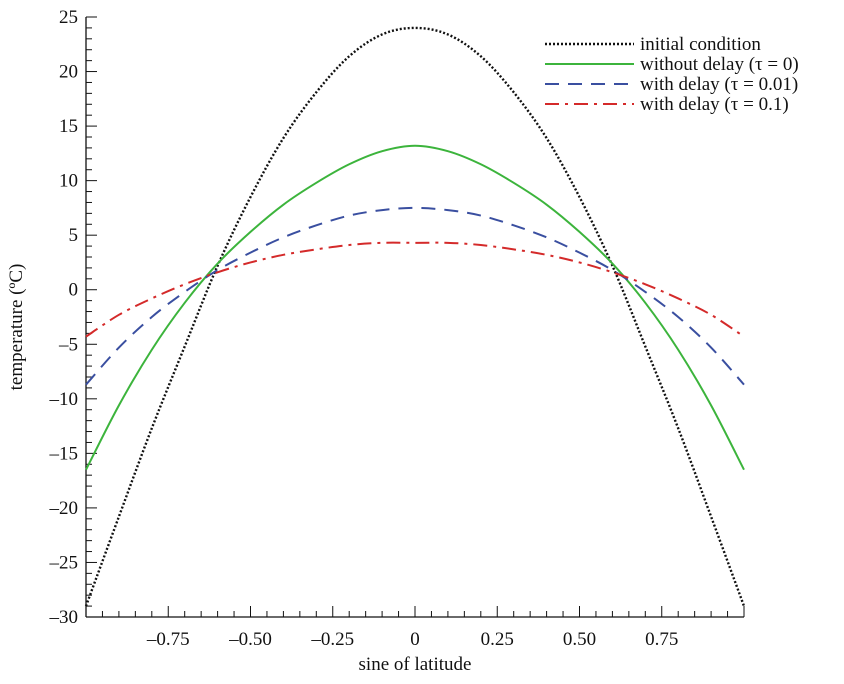 The width and height of the screenshot is (844, 684). Describe the element at coordinates (168, 639) in the screenshot. I see `x-tick-label: –0.75` at that location.